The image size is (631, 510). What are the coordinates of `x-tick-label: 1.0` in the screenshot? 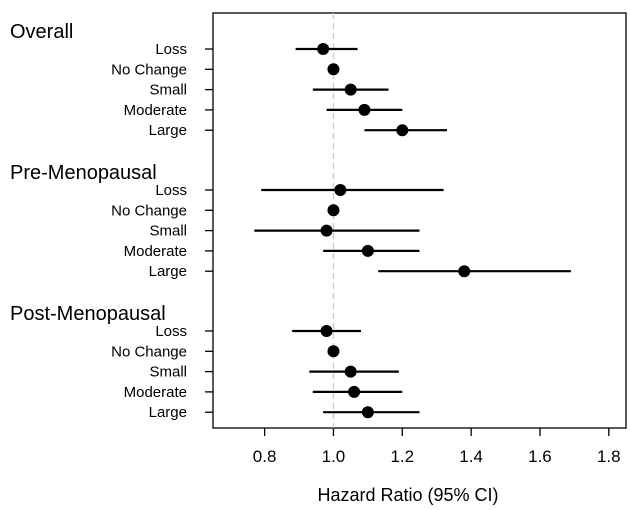 It's located at (334, 456).